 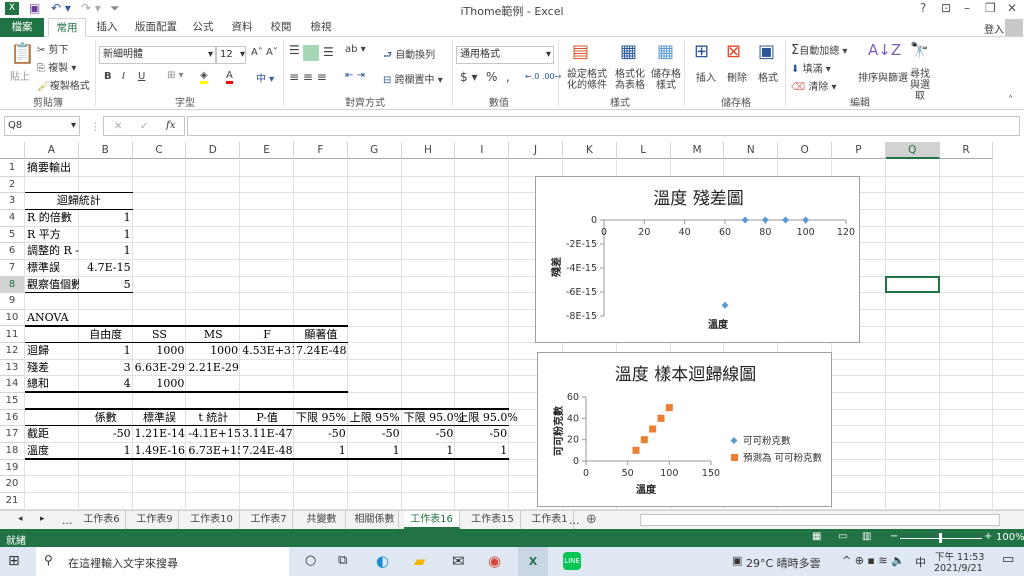 I want to click on row-header-1: 1, so click(x=12, y=168).